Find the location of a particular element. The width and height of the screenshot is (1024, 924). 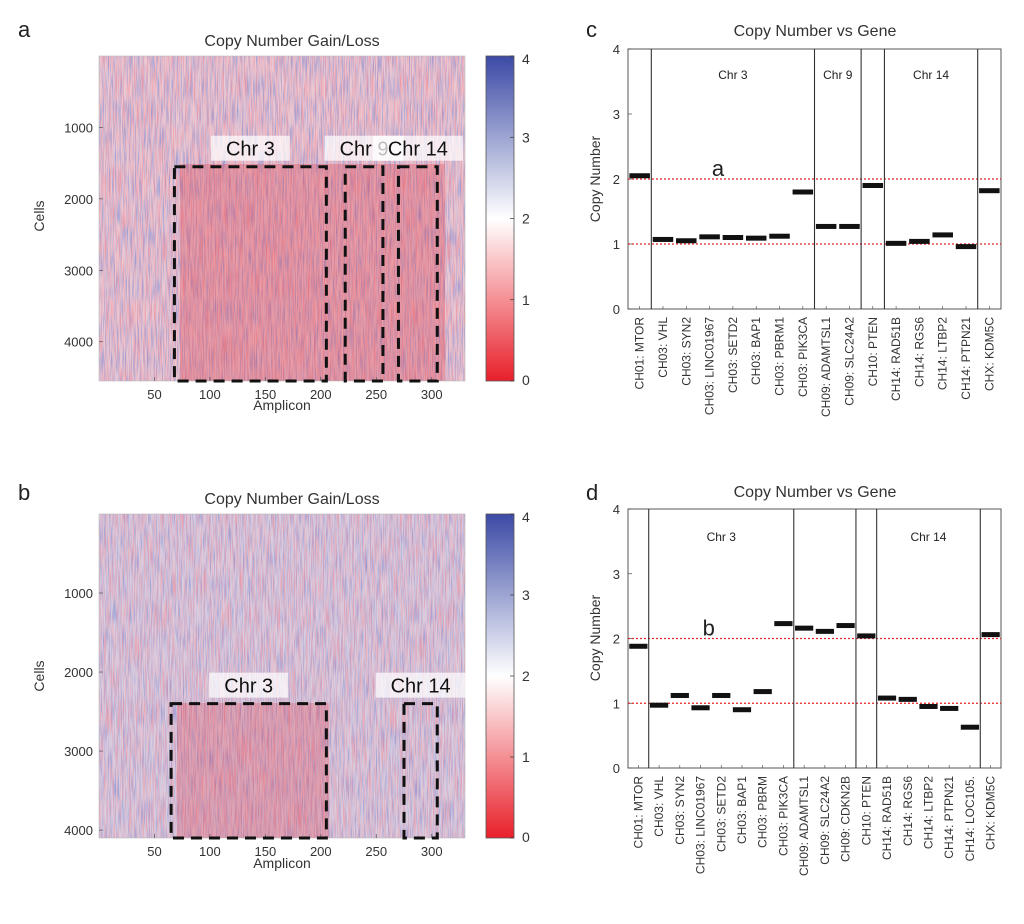

scatter-c-gene-label: CH03: PBRM1 is located at coordinates (780, 356).